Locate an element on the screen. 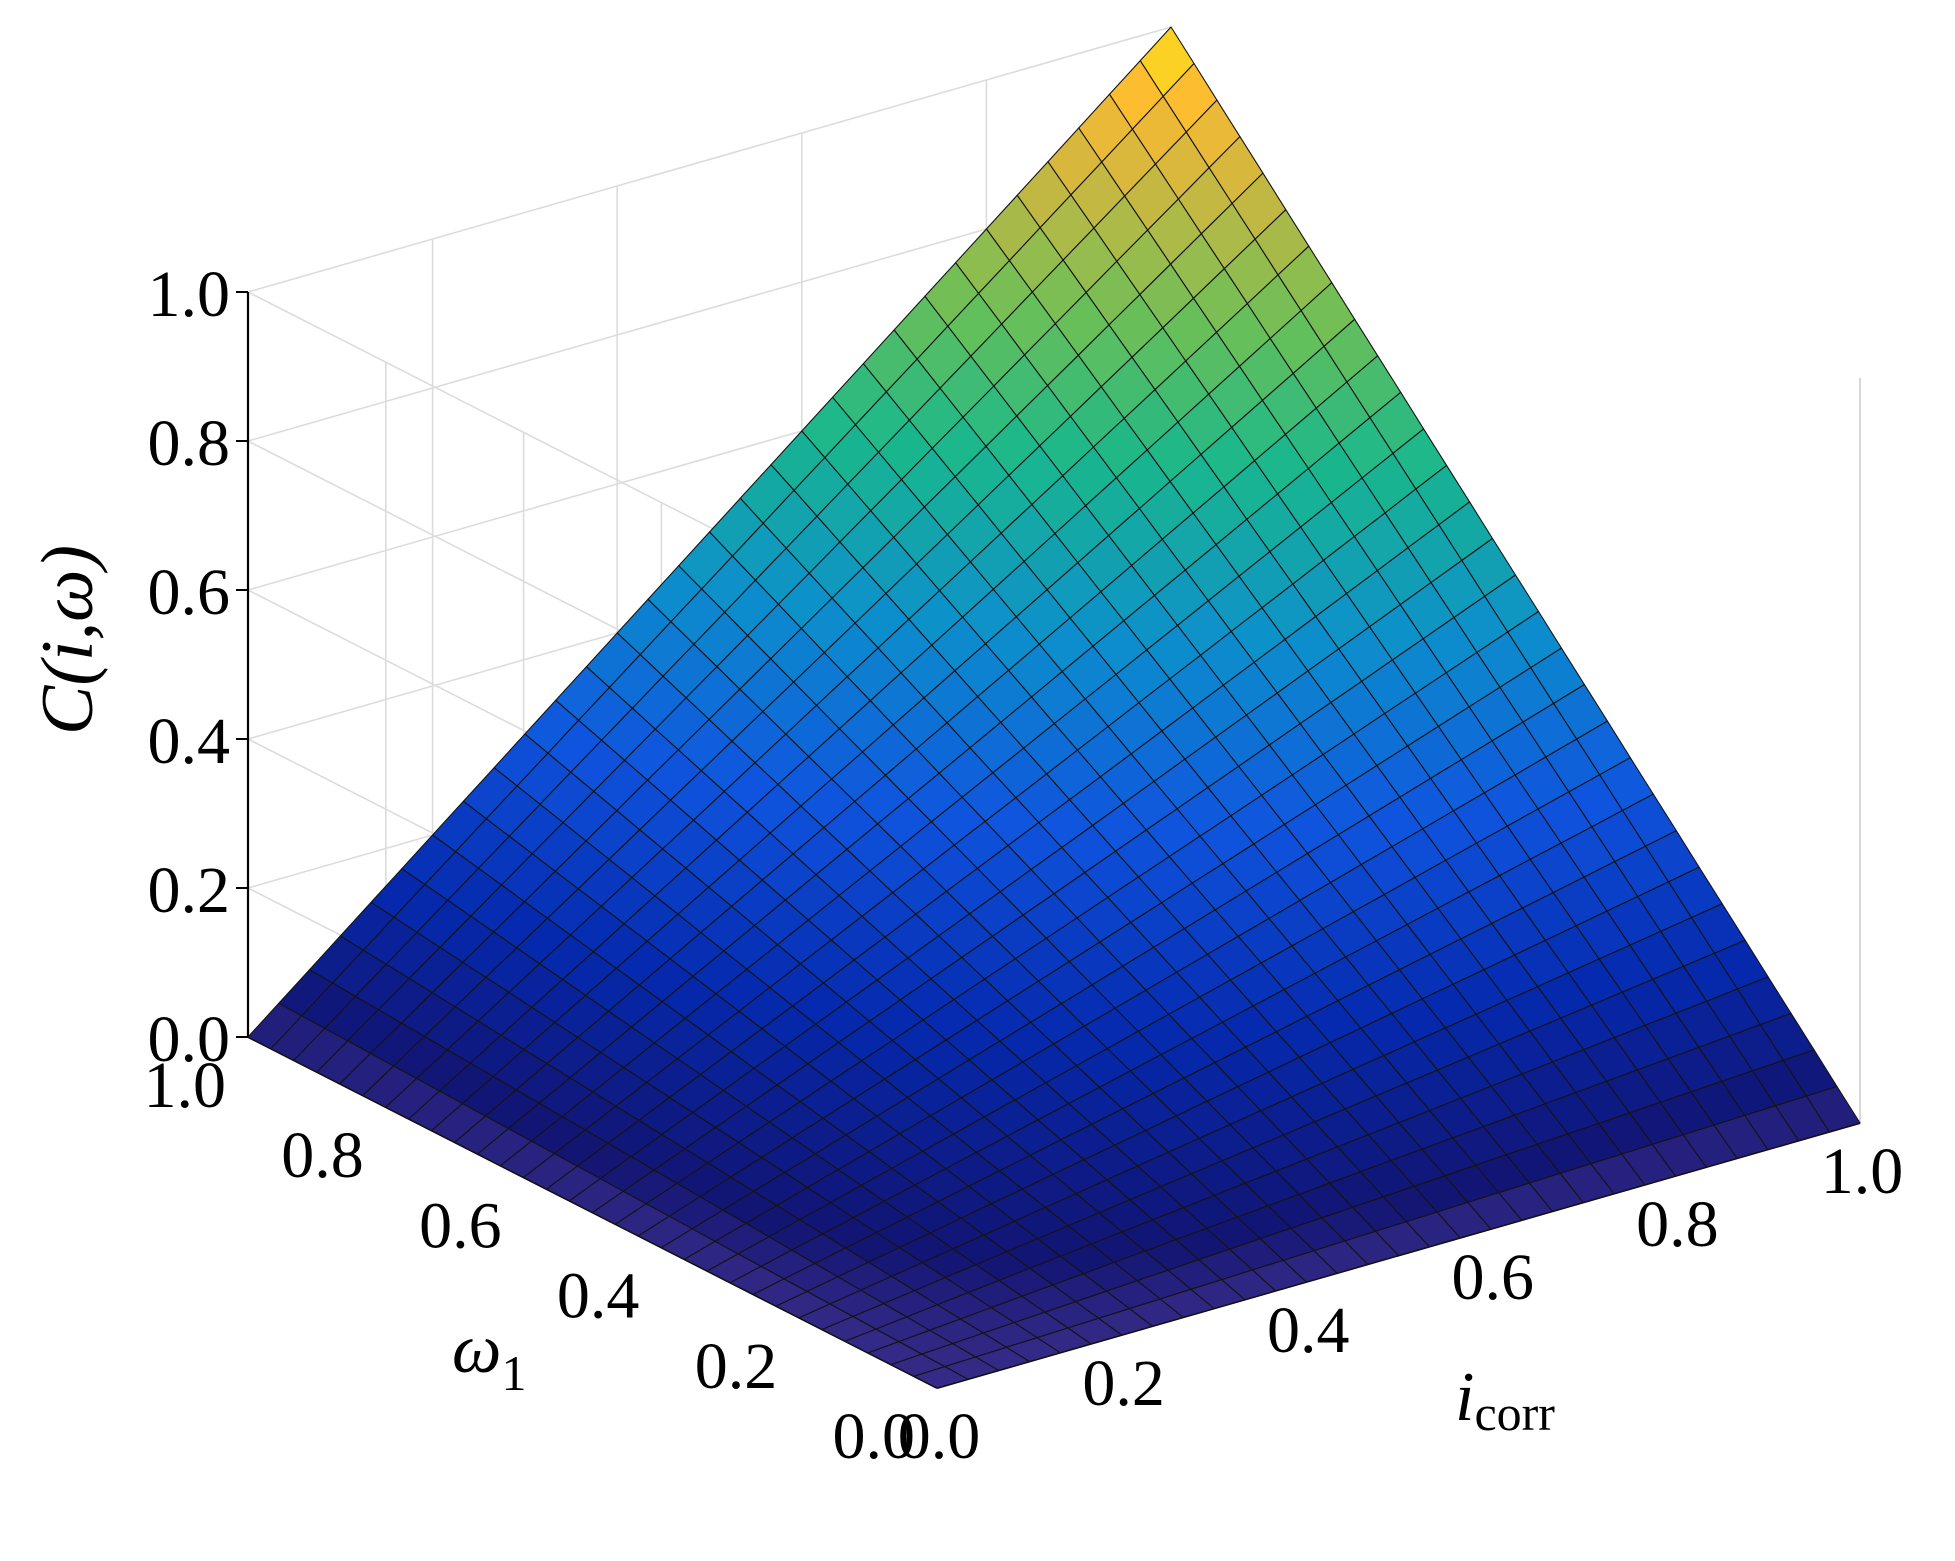  x-axis-label-main: i is located at coordinates (1464, 1397).